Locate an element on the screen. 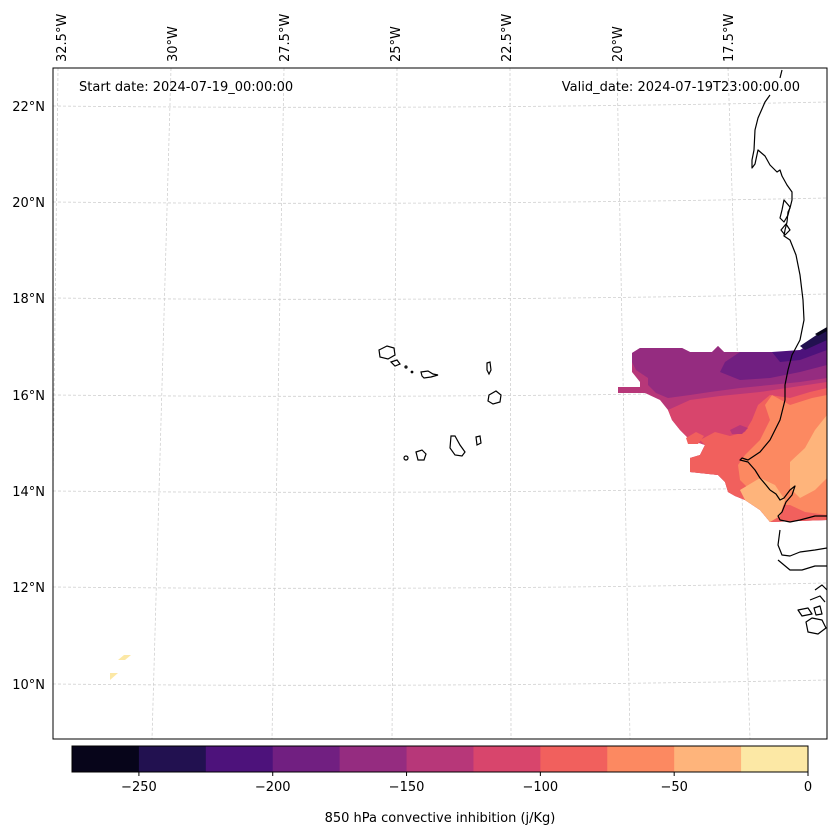  coastlines is located at coordinates (783, 352).